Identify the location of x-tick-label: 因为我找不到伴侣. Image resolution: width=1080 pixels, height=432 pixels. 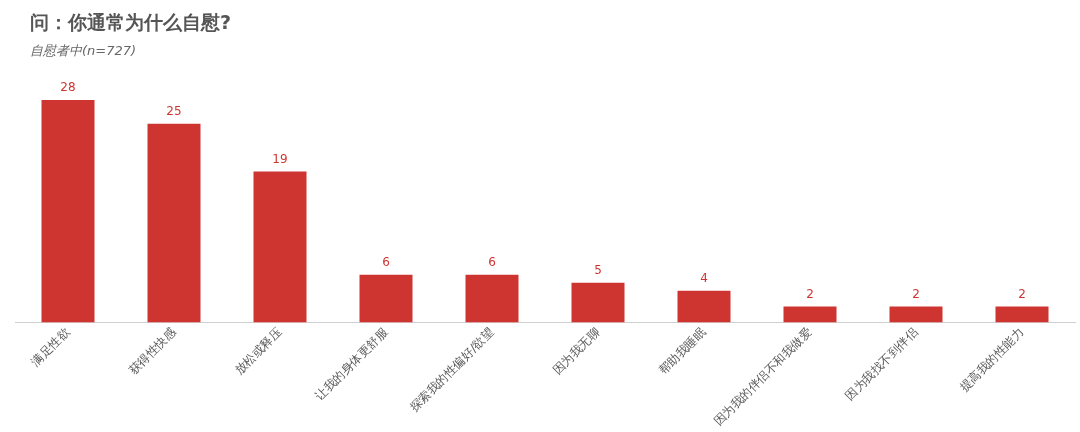
(881, 364).